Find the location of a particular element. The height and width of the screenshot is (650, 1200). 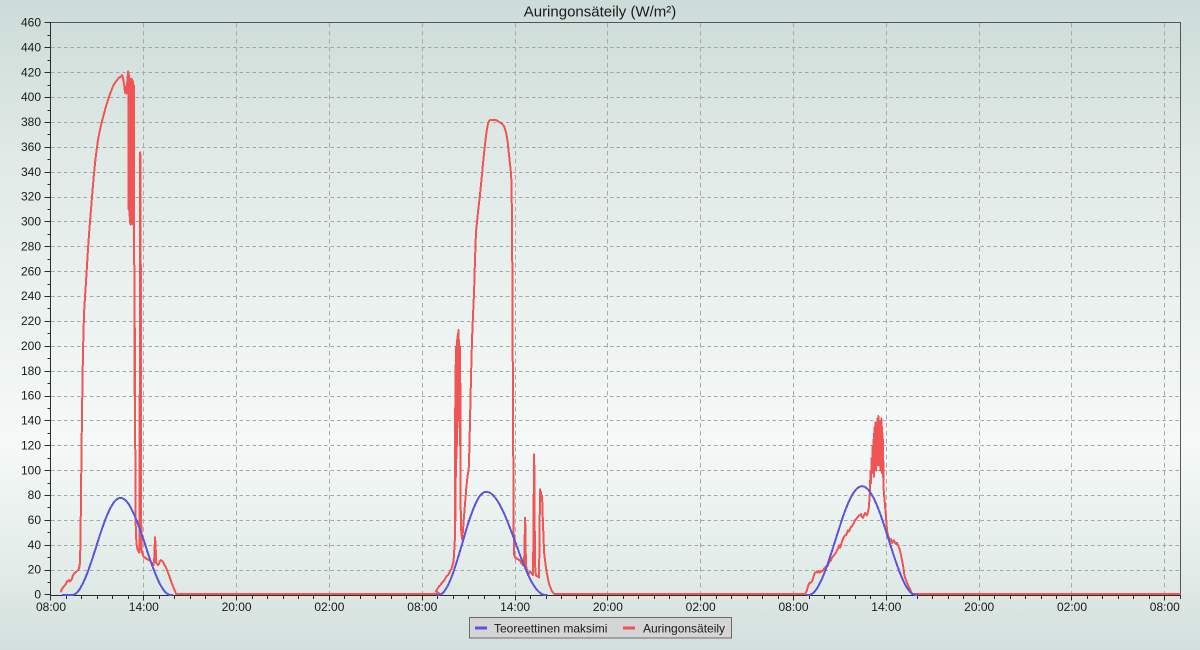

svg-text: 0 is located at coordinates (37, 595).